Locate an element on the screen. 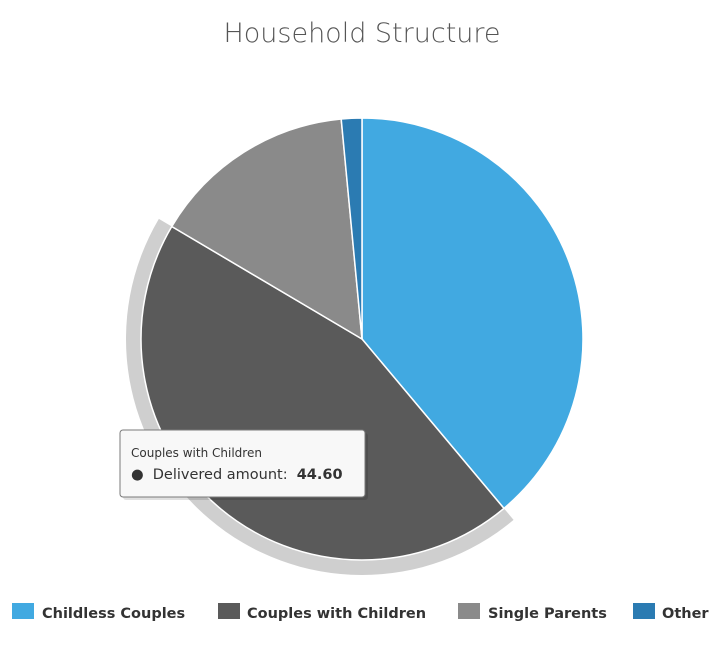  legend-item-childless-couples: Childless Couples is located at coordinates (98, 612).